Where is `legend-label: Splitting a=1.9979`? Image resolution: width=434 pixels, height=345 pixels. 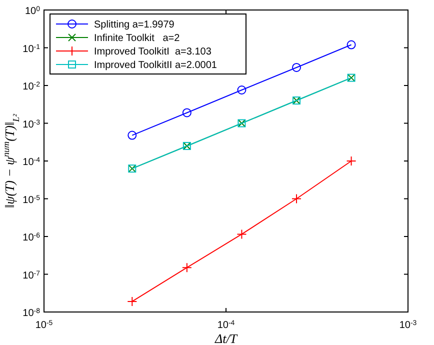
legend-label: Splitting a=1.9979 is located at coordinates (134, 25).